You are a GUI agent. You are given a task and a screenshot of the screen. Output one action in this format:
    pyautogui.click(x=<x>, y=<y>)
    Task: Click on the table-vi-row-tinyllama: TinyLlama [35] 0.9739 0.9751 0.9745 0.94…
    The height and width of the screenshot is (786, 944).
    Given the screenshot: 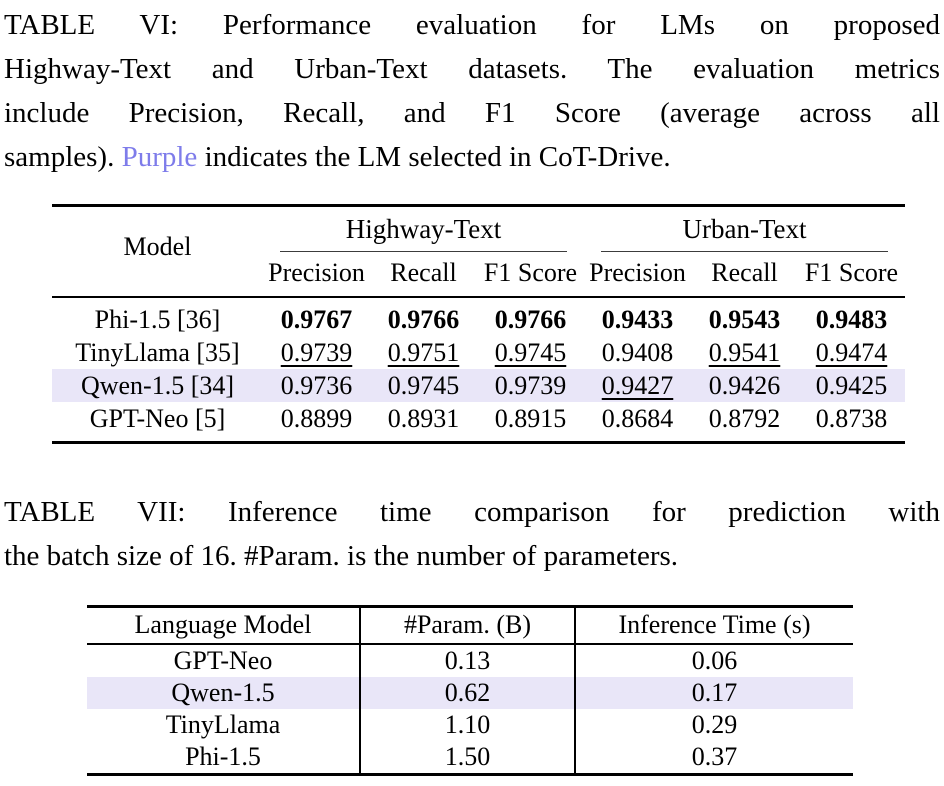 What is the action you would take?
    pyautogui.click(x=478, y=352)
    